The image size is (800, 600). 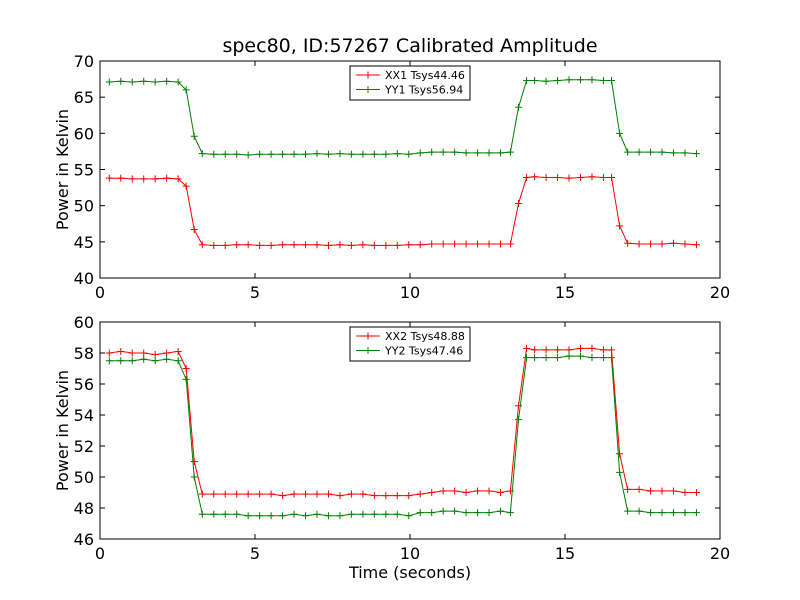 I want to click on x-axis-label: Time (seconds), so click(x=409, y=572).